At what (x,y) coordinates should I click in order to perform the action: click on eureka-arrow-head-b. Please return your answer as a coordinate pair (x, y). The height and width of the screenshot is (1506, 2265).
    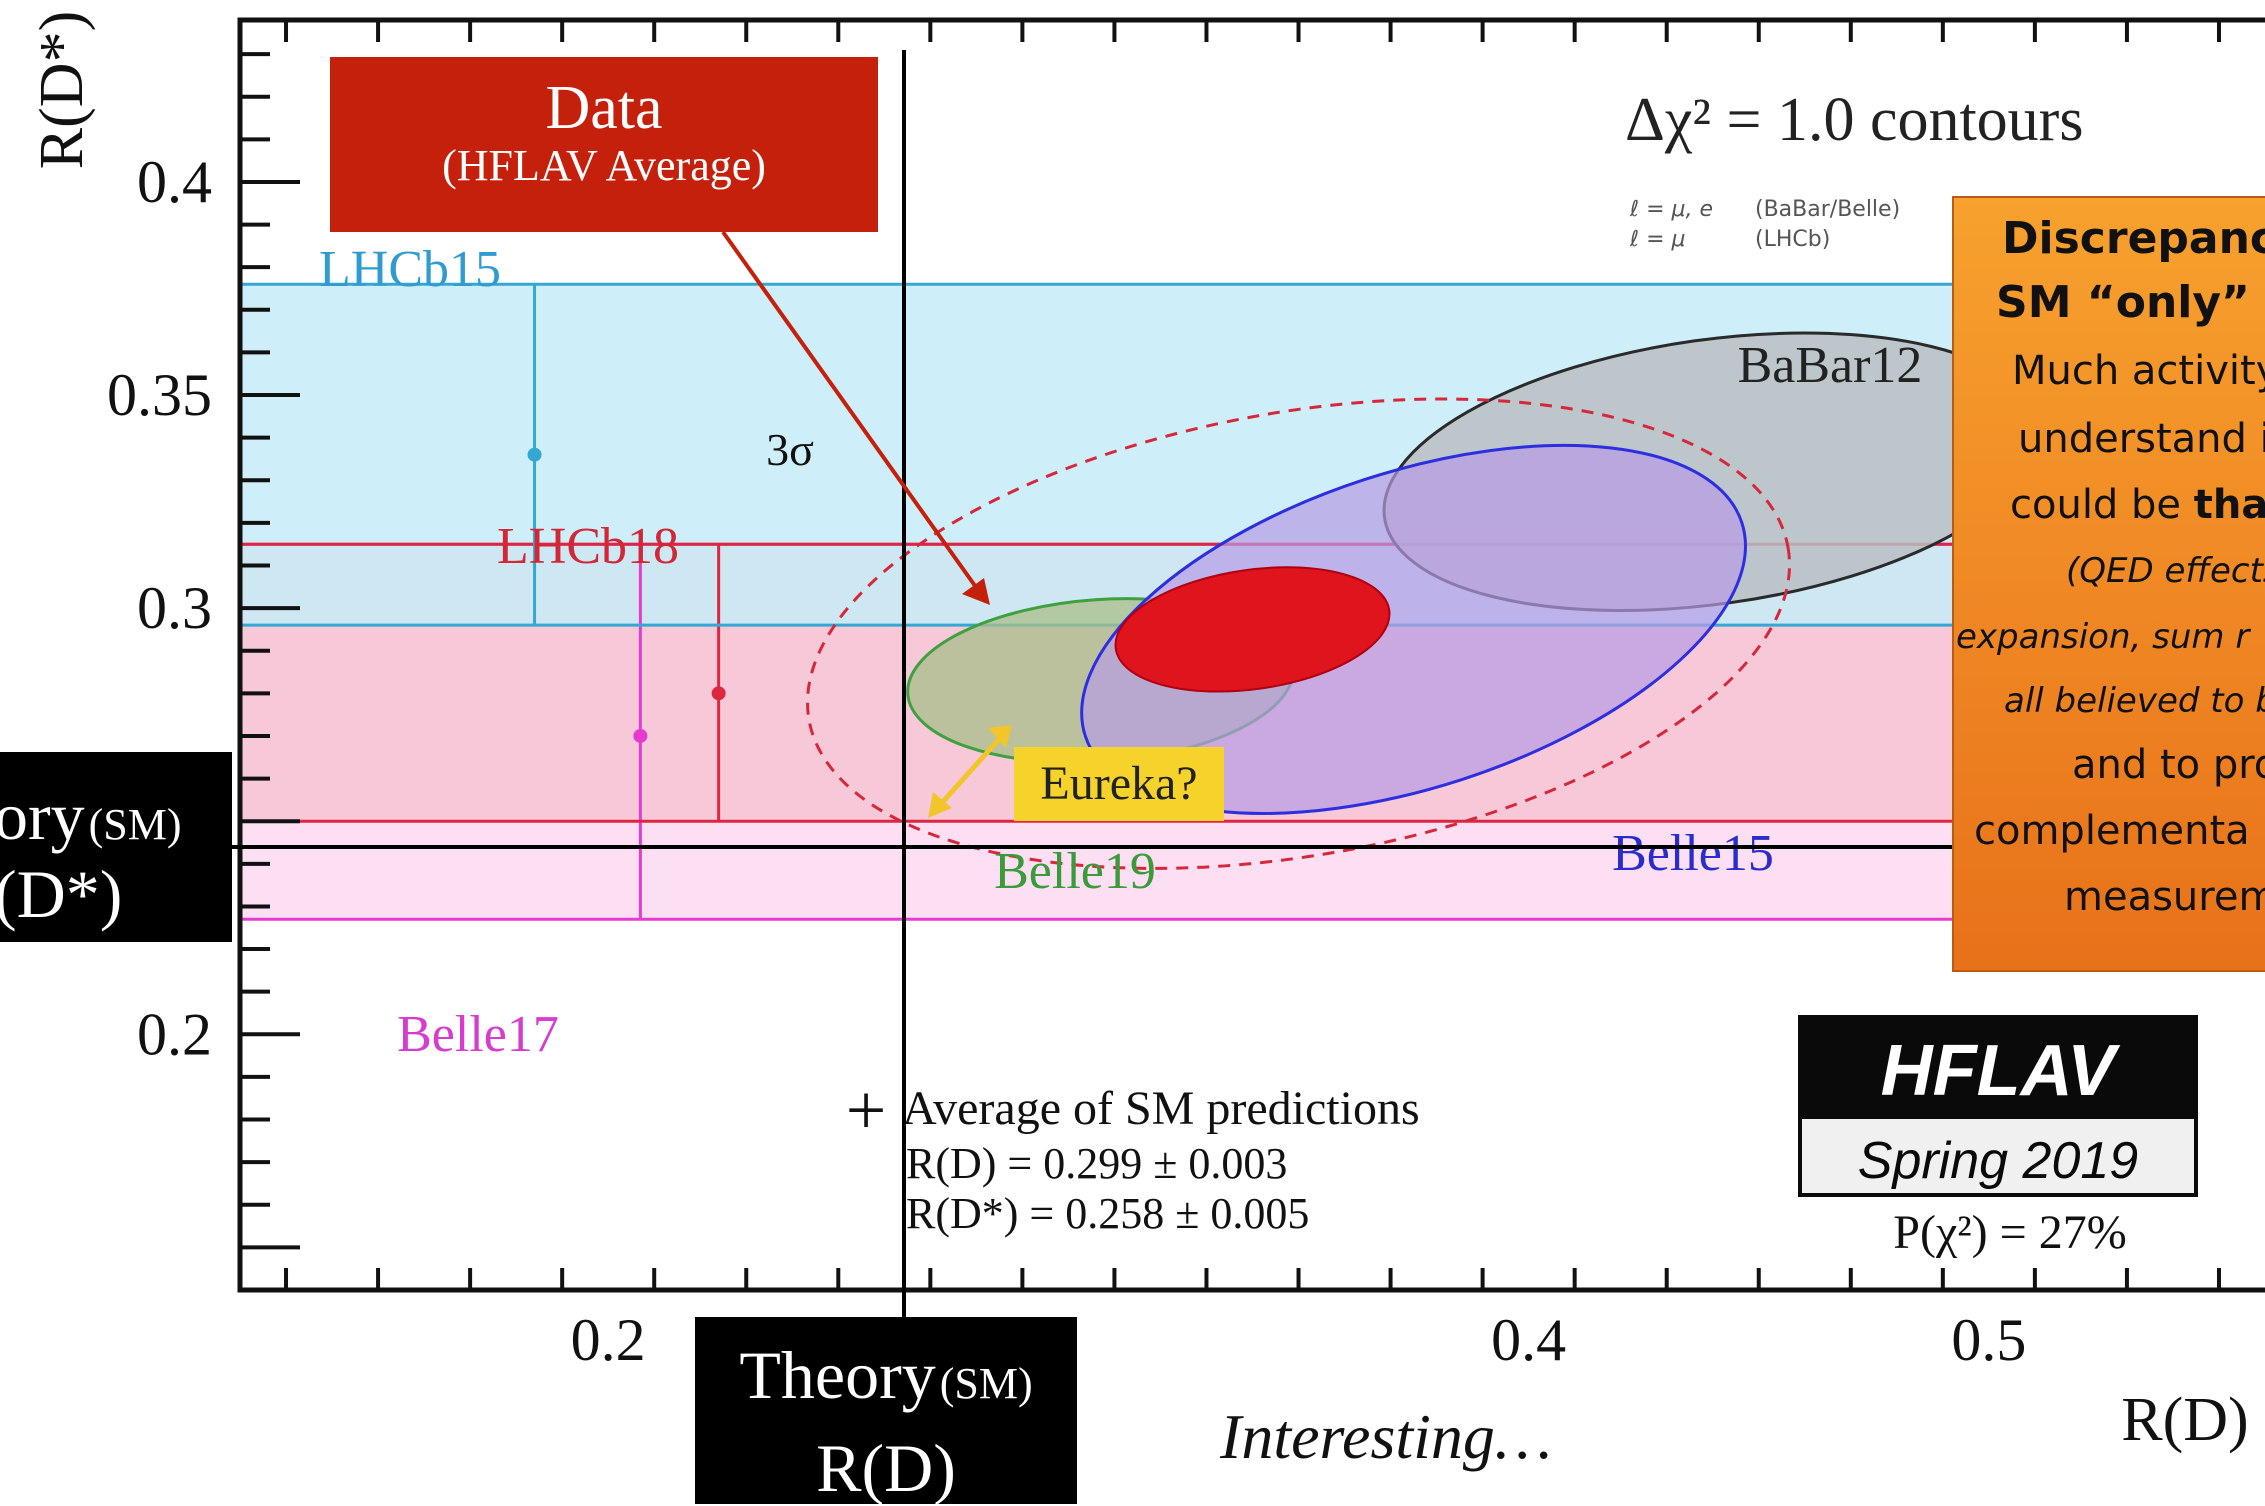
    Looking at the image, I should click on (1000, 736).